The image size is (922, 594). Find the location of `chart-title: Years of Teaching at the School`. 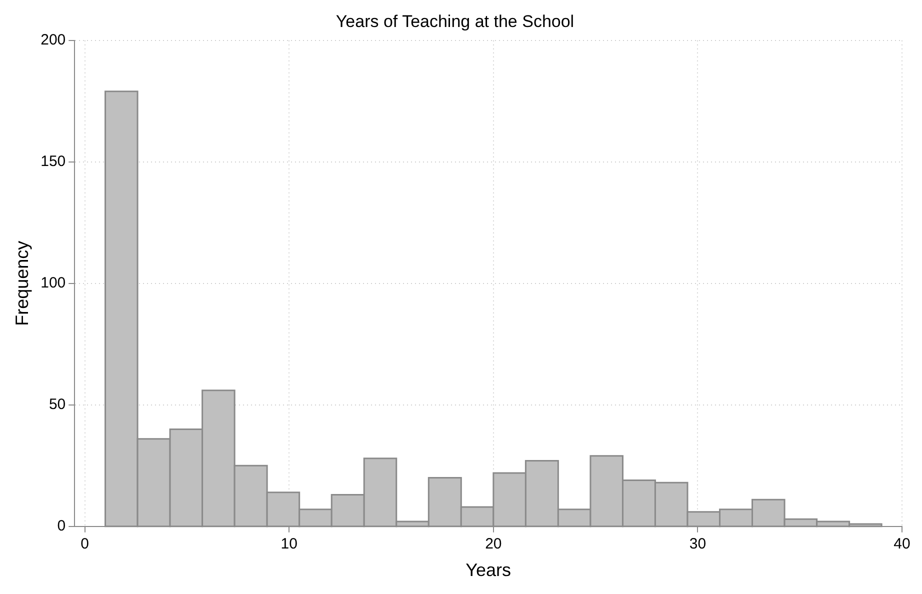

chart-title: Years of Teaching at the School is located at coordinates (455, 21).